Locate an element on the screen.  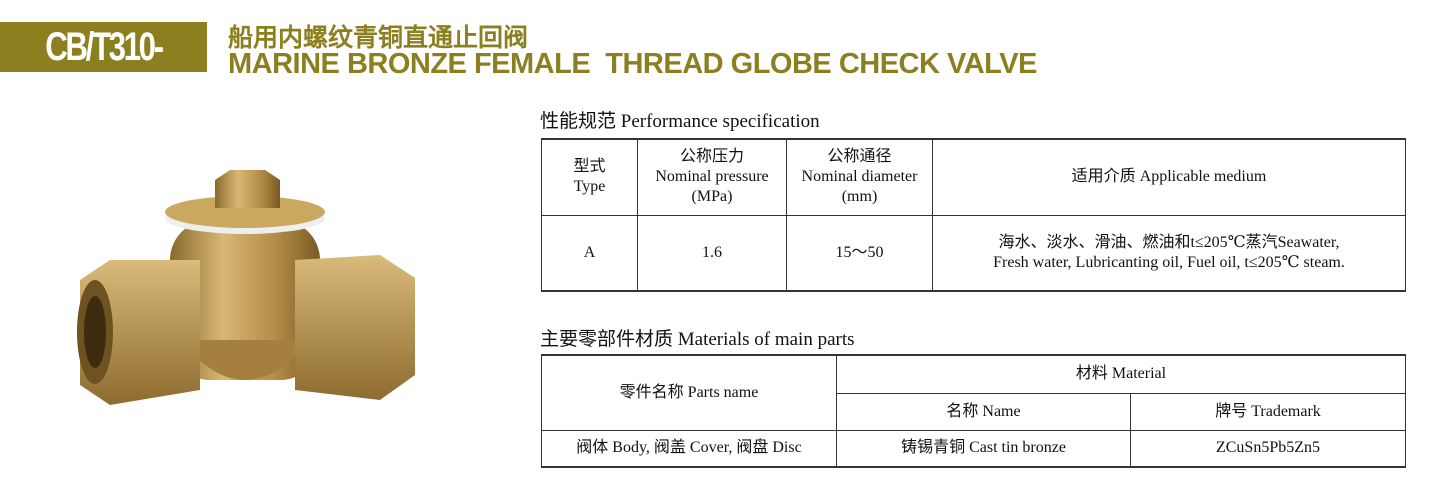
table-subheader-row: 名称 Name 牌号 Trademark is located at coordinates (974, 411).